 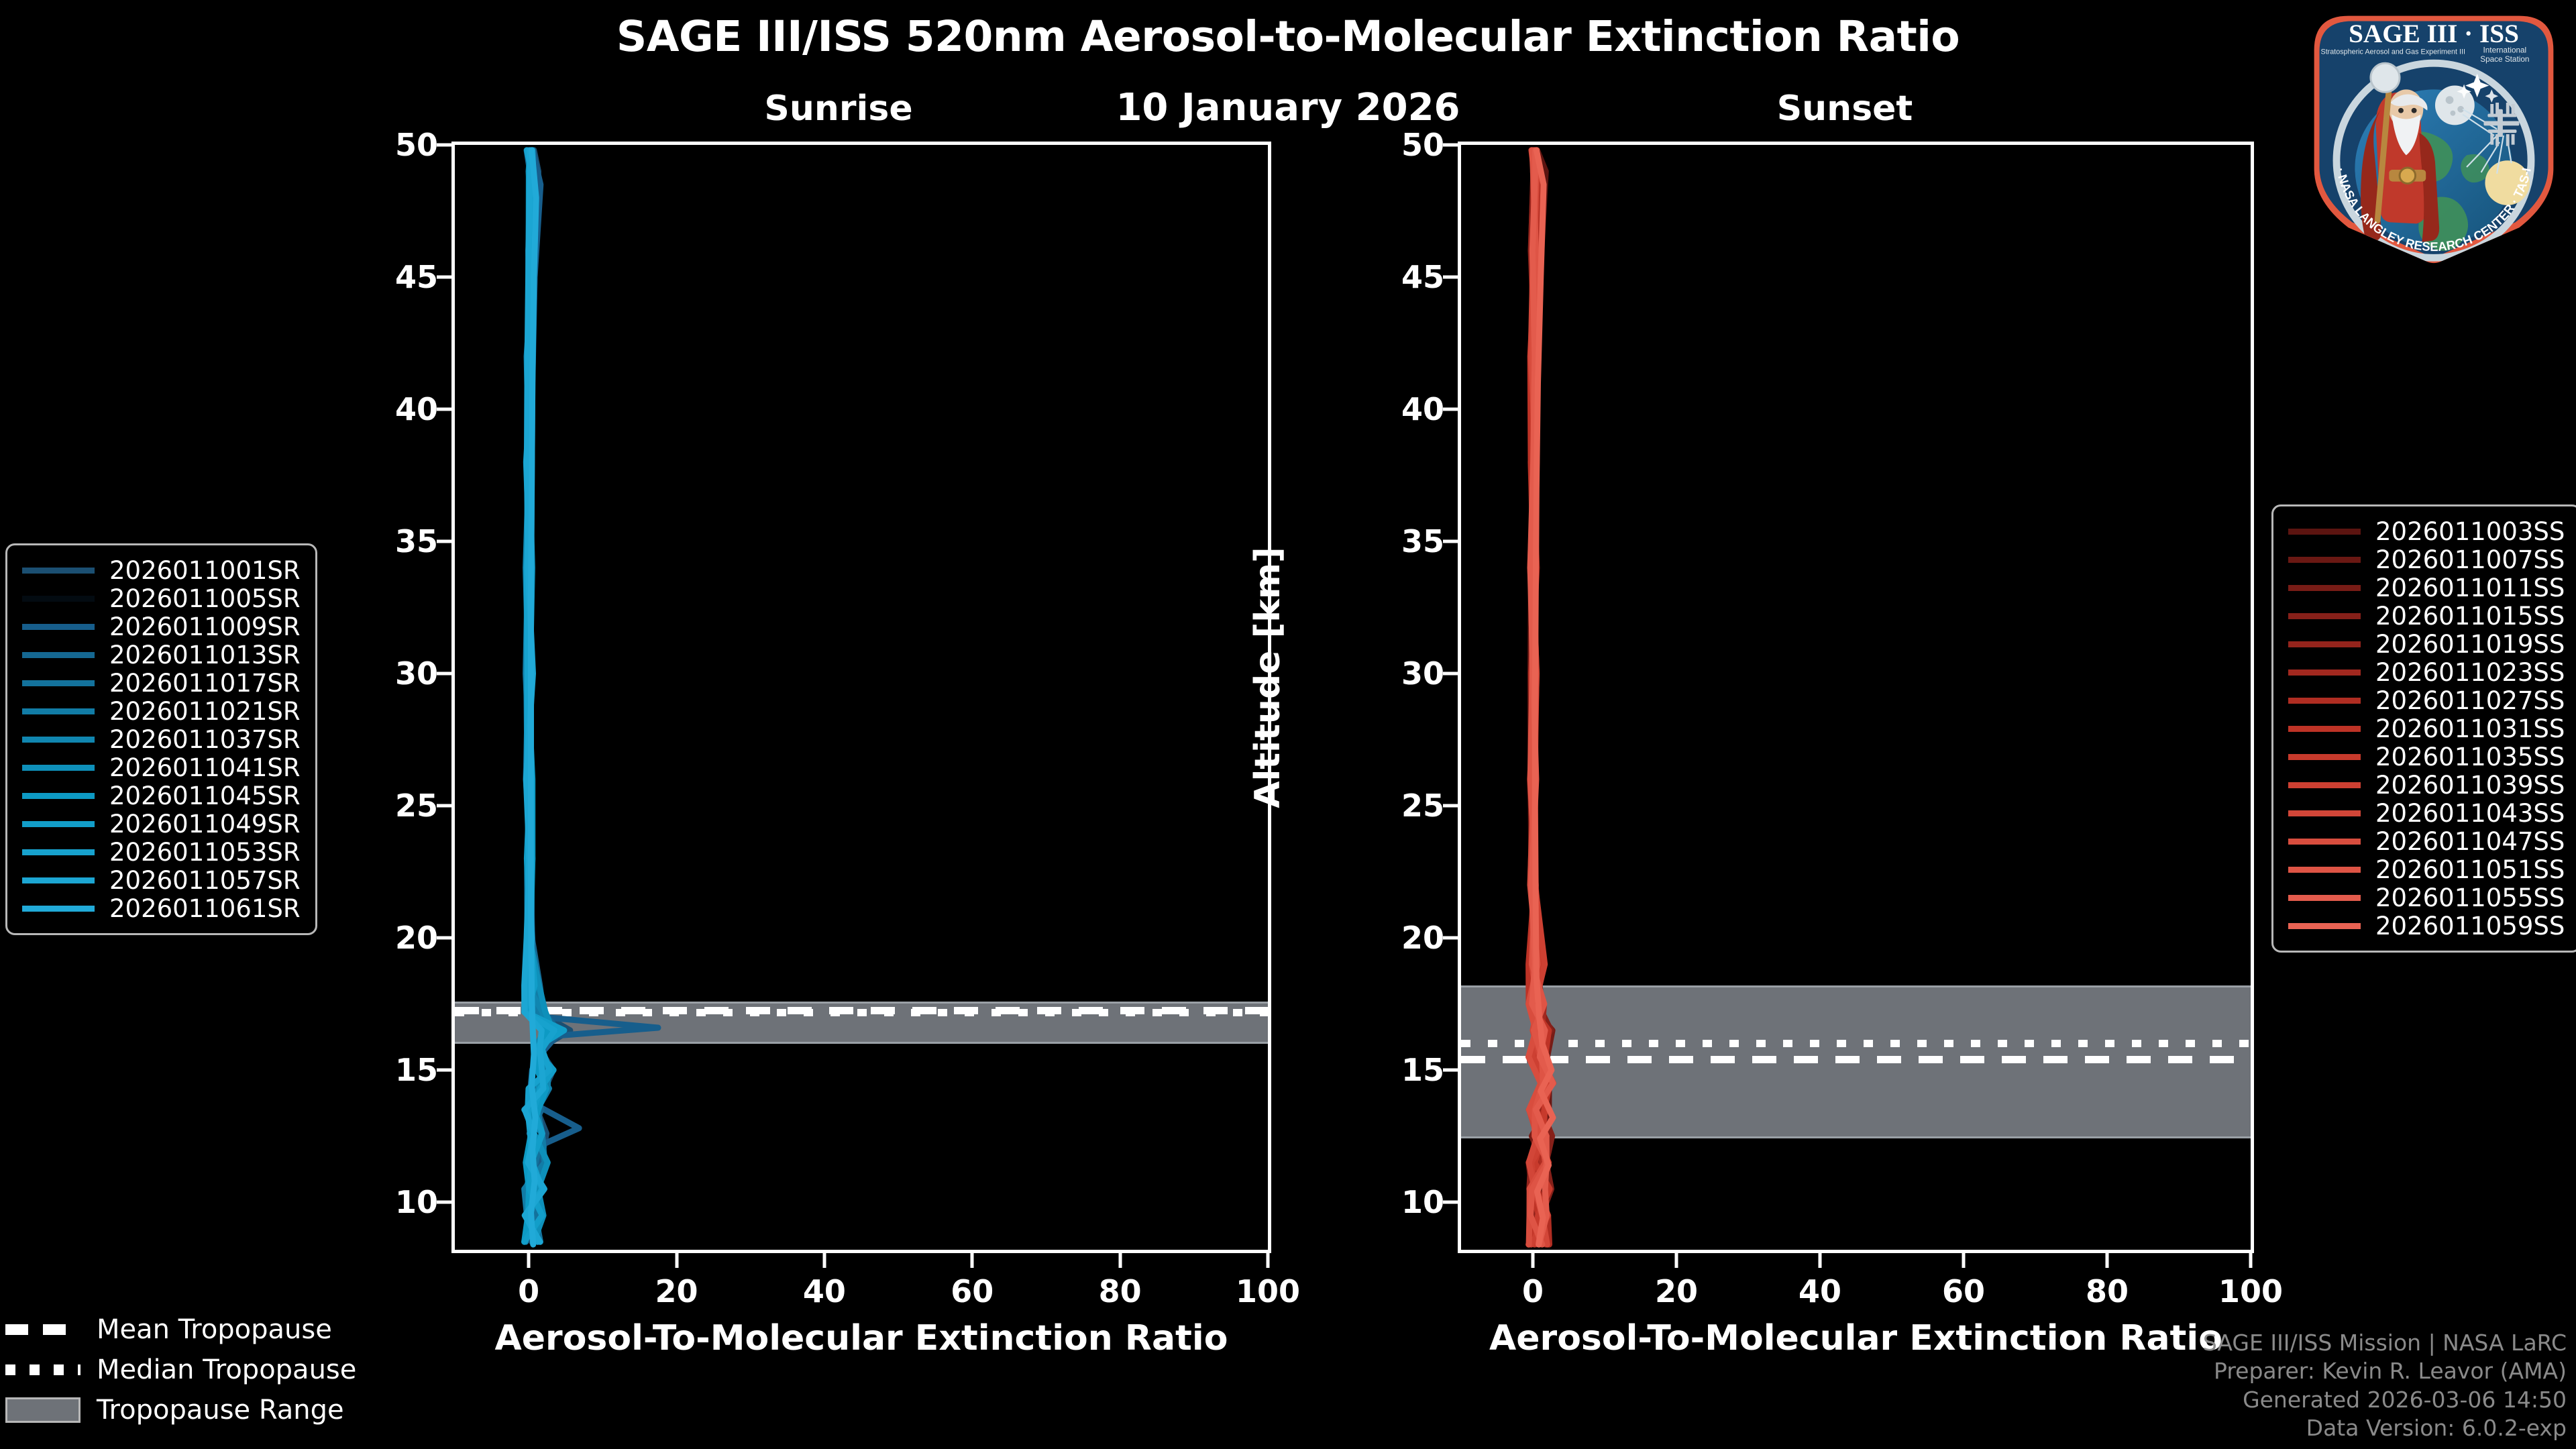 What do you see at coordinates (2426, 672) in the screenshot?
I see `legend-item: 2026011023SS` at bounding box center [2426, 672].